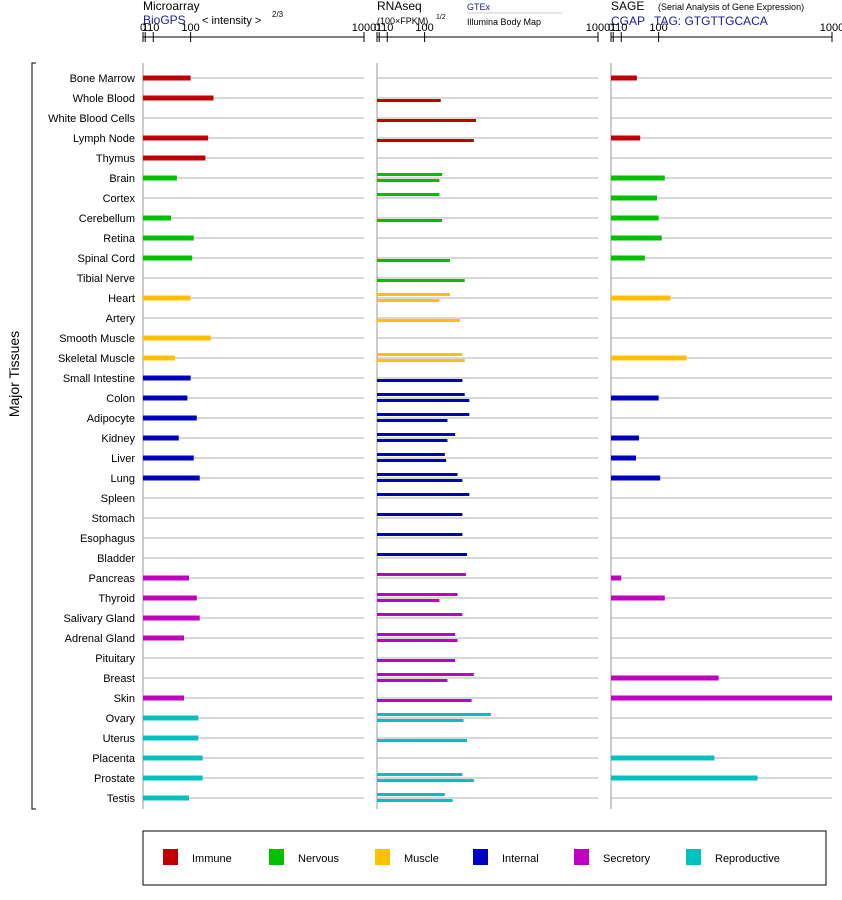 Image resolution: width=842 pixels, height=900 pixels. What do you see at coordinates (423, 494) in the screenshot?
I see `rnaseq-bar-spleen-gtex` at bounding box center [423, 494].